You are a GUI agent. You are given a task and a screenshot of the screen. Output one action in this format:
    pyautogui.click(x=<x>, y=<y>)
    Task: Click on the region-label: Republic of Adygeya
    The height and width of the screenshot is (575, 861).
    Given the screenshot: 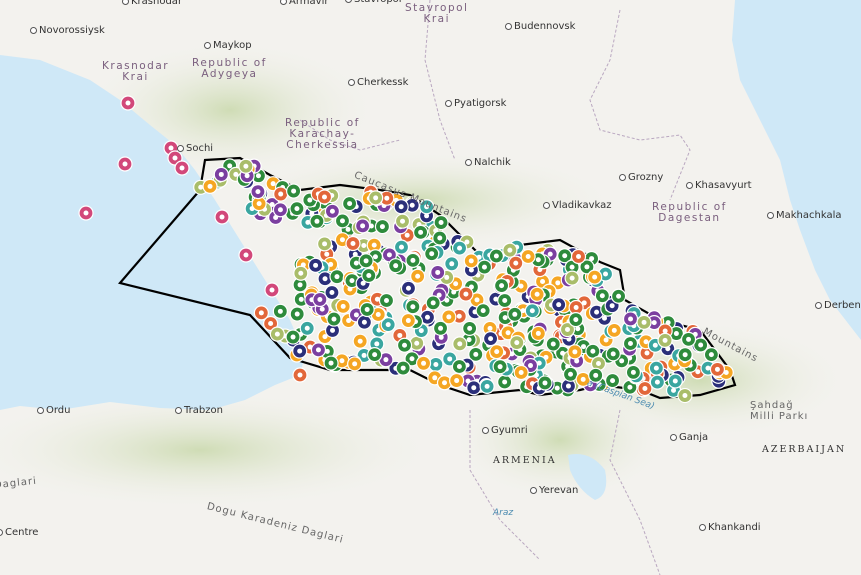 What is the action you would take?
    pyautogui.click(x=229, y=68)
    